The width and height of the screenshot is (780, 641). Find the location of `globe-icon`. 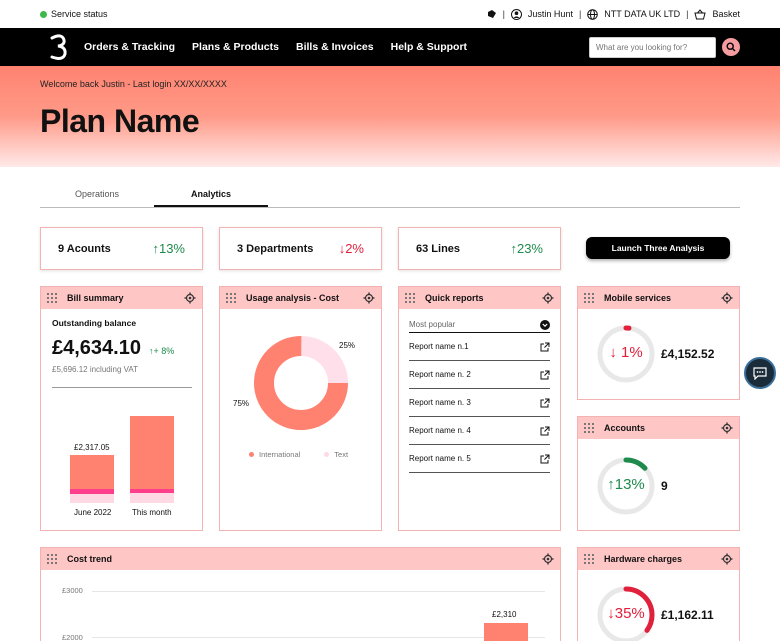

globe-icon is located at coordinates (593, 14).